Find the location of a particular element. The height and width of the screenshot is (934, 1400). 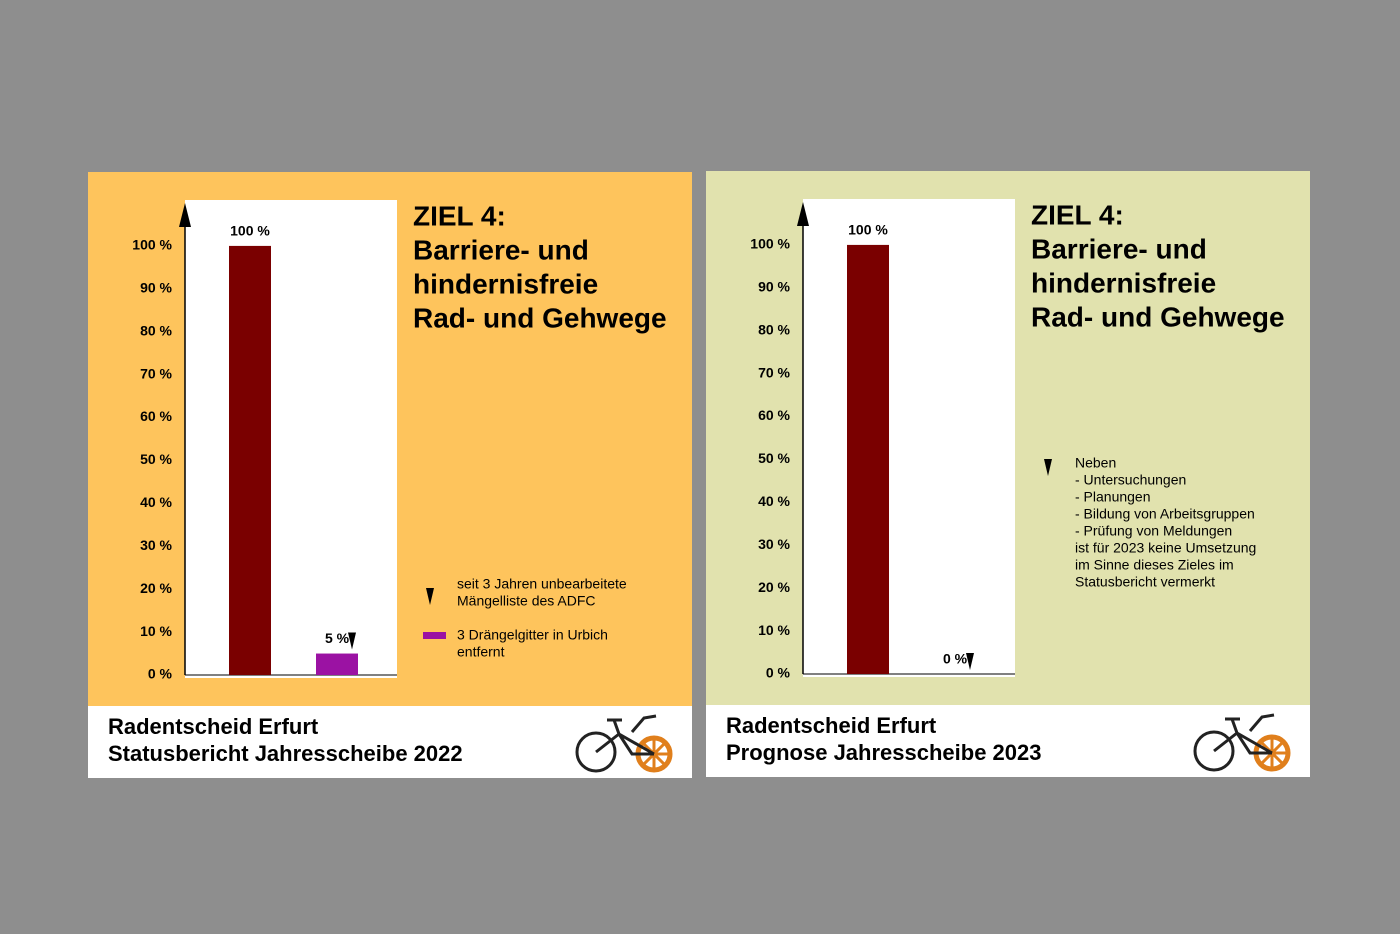

annotation: - Prüfung von Meldungen is located at coordinates (1153, 531).